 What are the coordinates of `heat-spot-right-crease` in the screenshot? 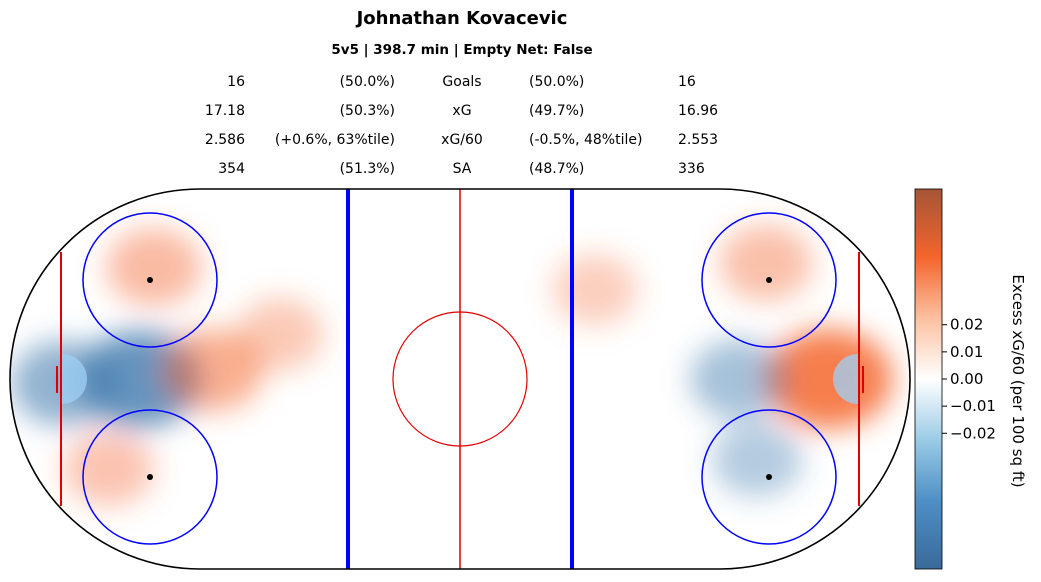 It's located at (829, 379).